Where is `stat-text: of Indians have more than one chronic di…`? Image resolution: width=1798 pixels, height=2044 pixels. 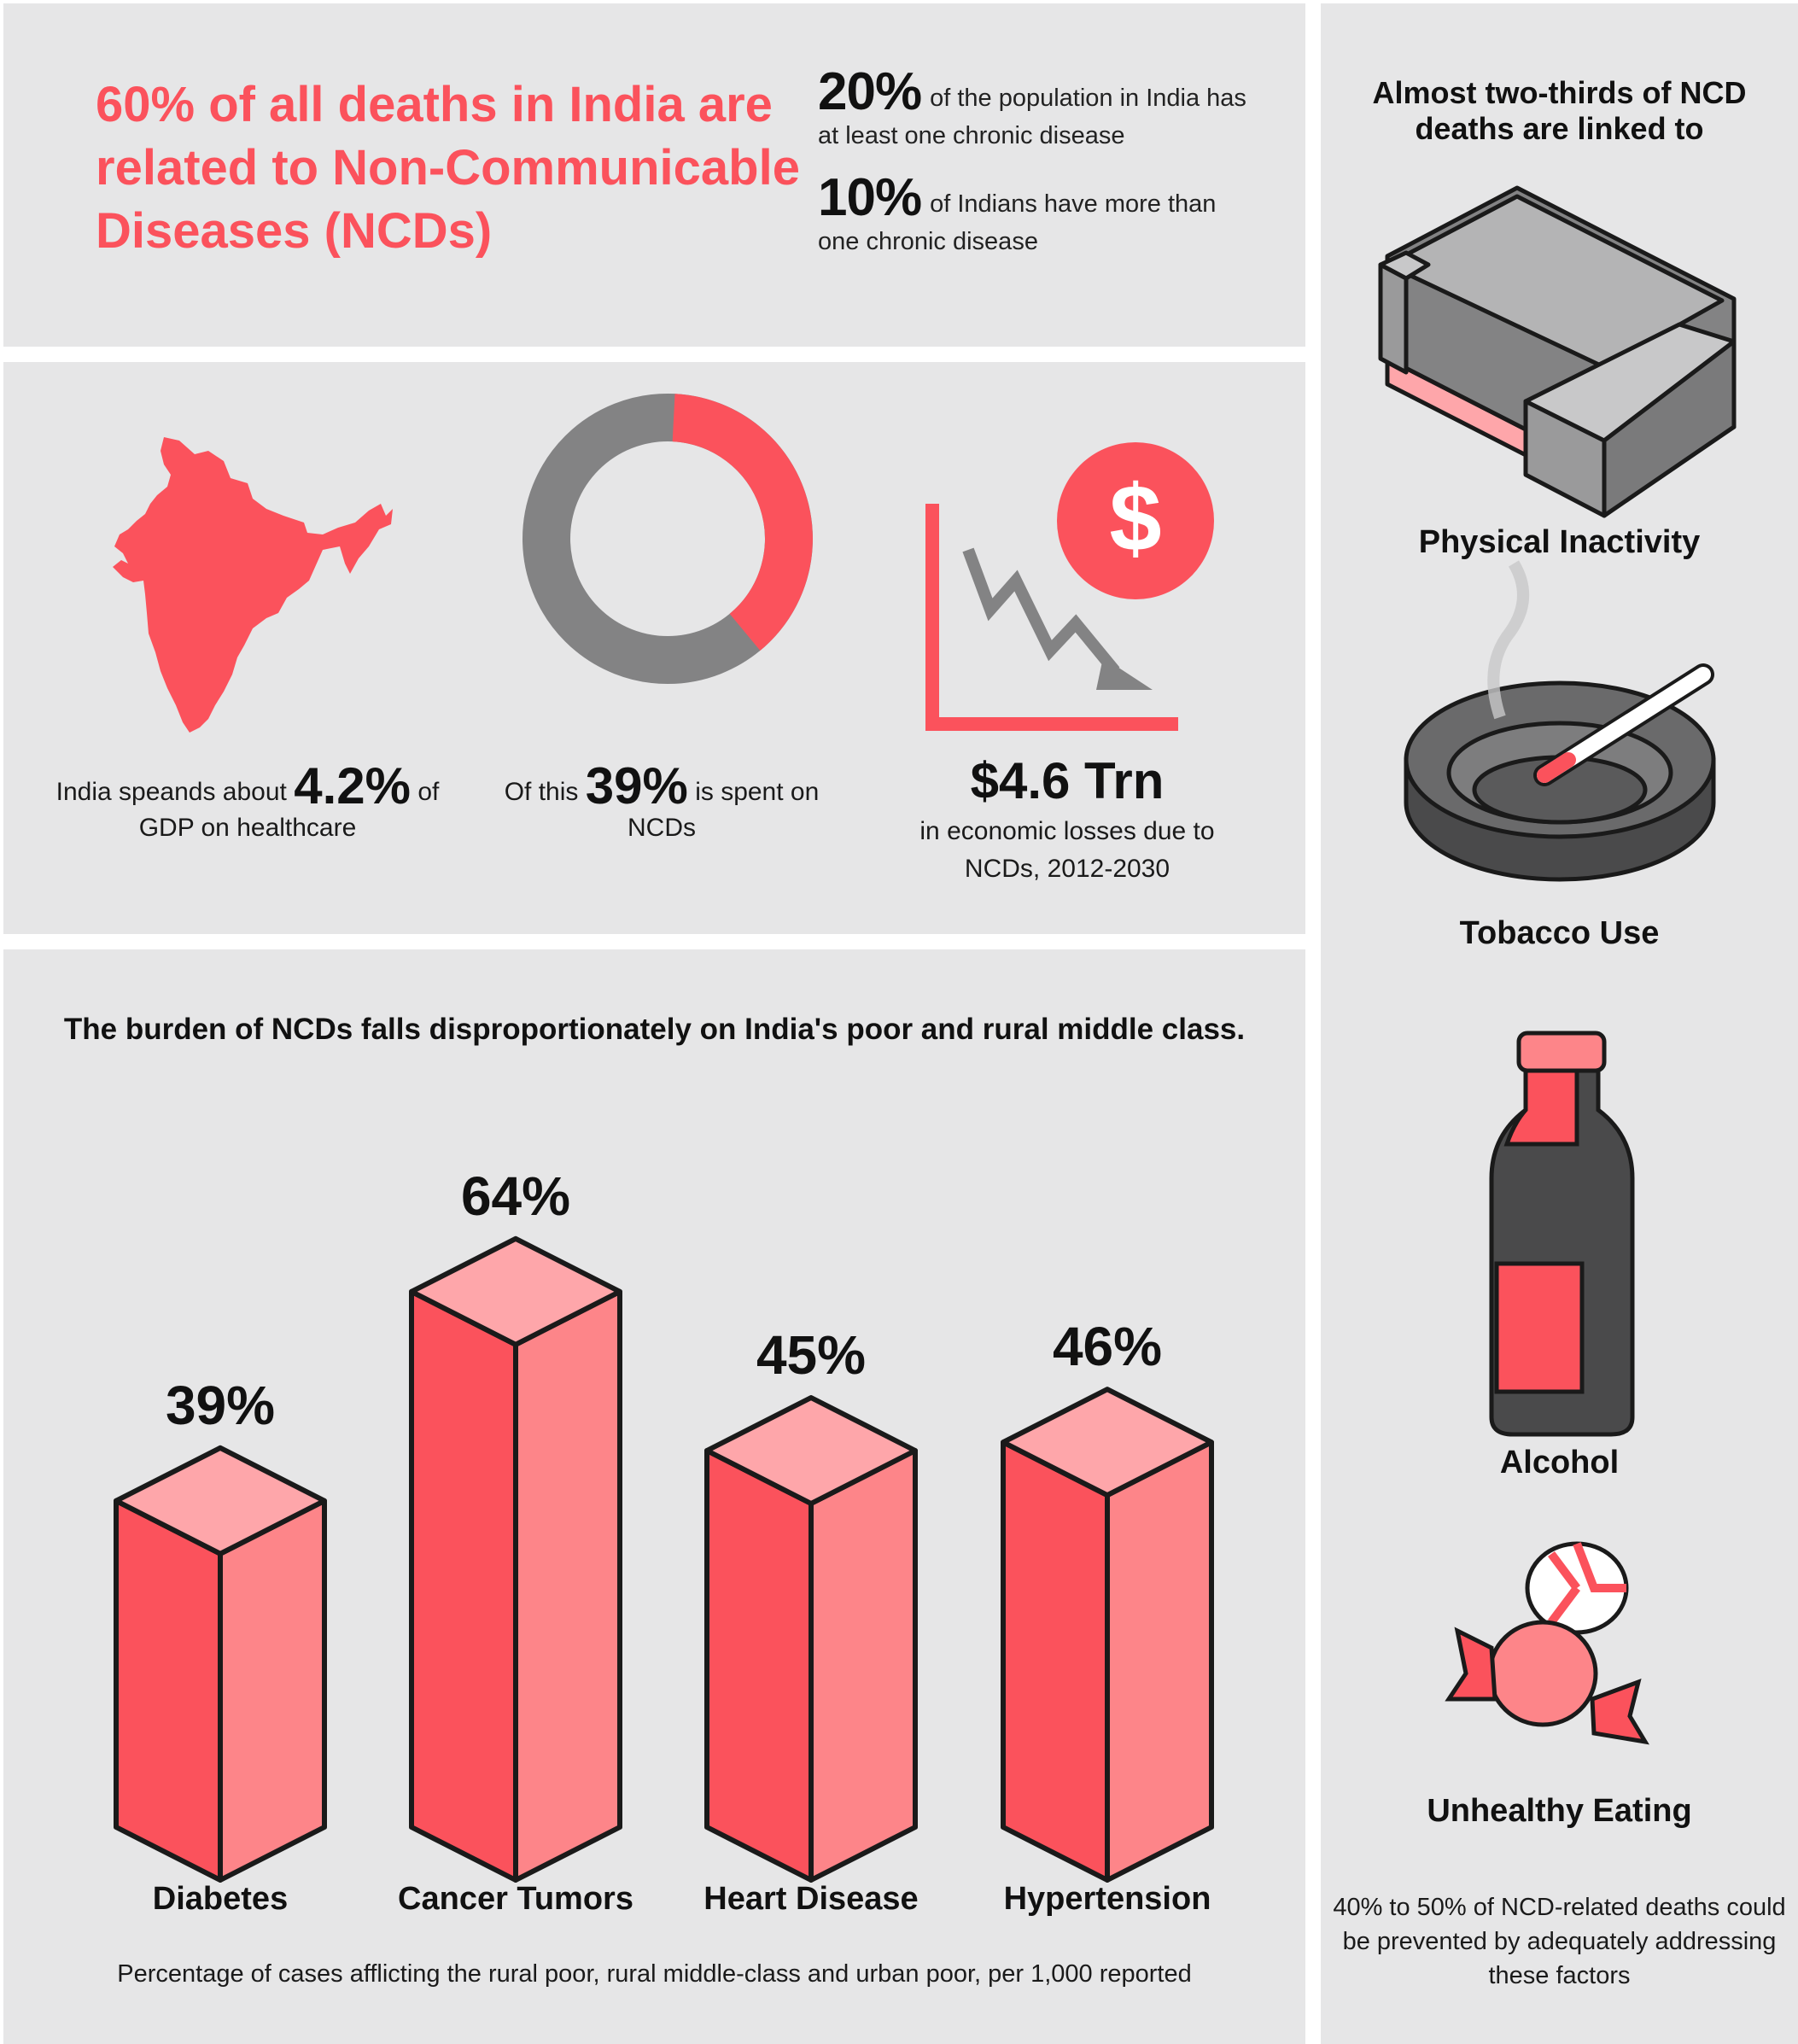
stat-text: of Indians have more than one chronic di… is located at coordinates (1017, 222).